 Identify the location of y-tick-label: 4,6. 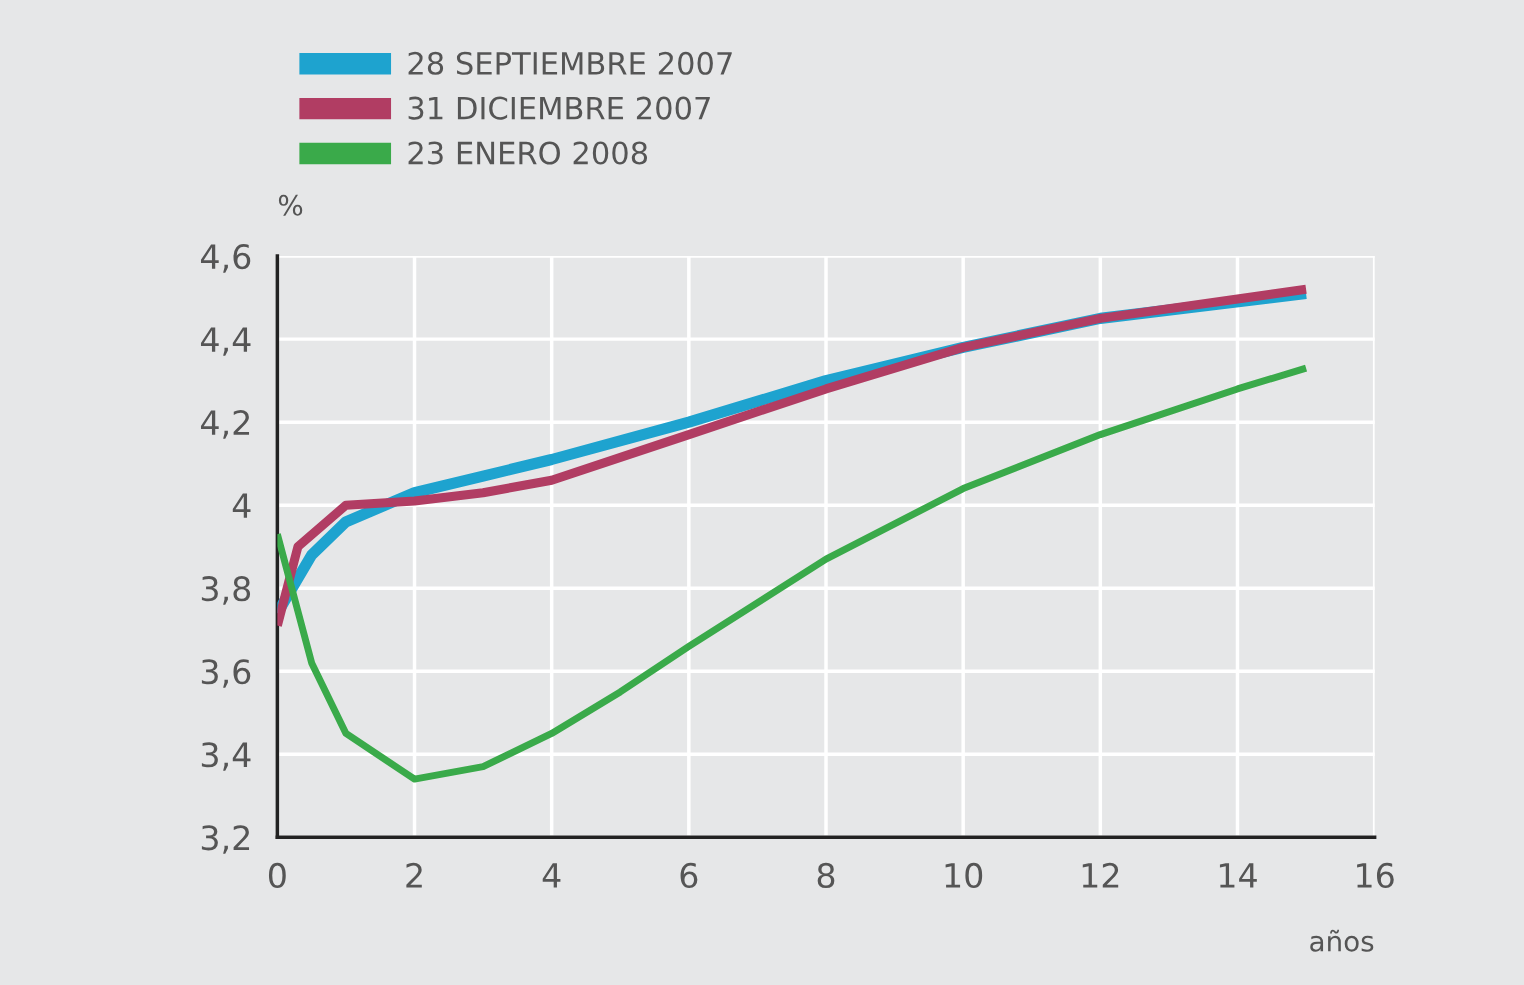
(225, 258).